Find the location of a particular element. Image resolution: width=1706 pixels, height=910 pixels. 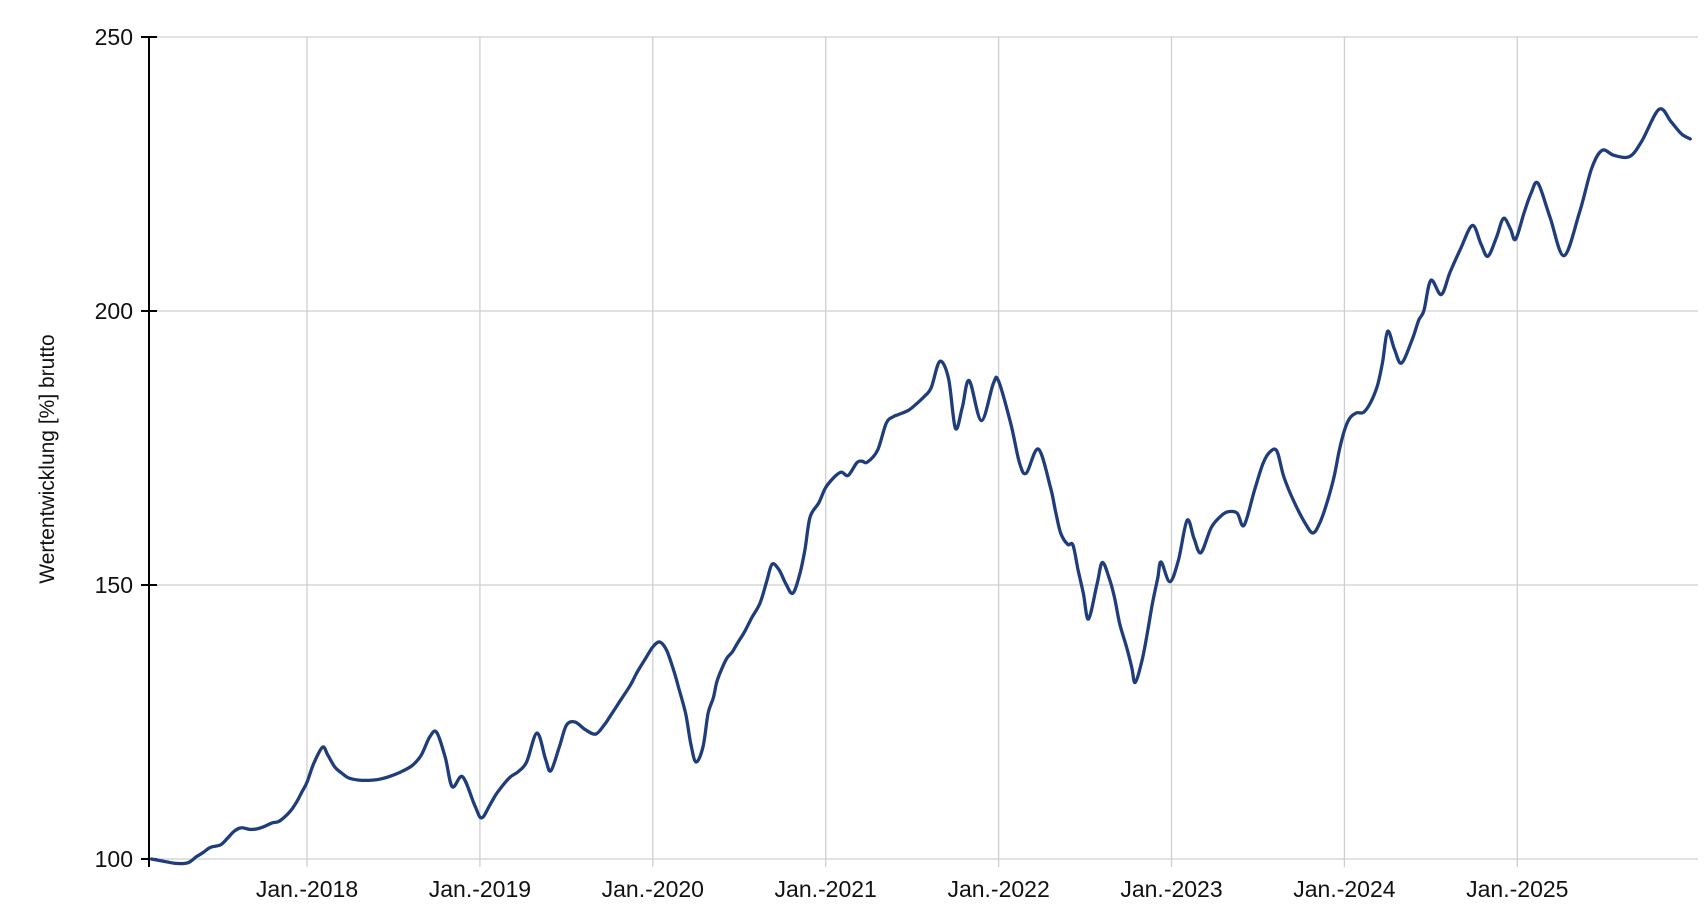

y-tick-label: 250 is located at coordinates (114, 37).